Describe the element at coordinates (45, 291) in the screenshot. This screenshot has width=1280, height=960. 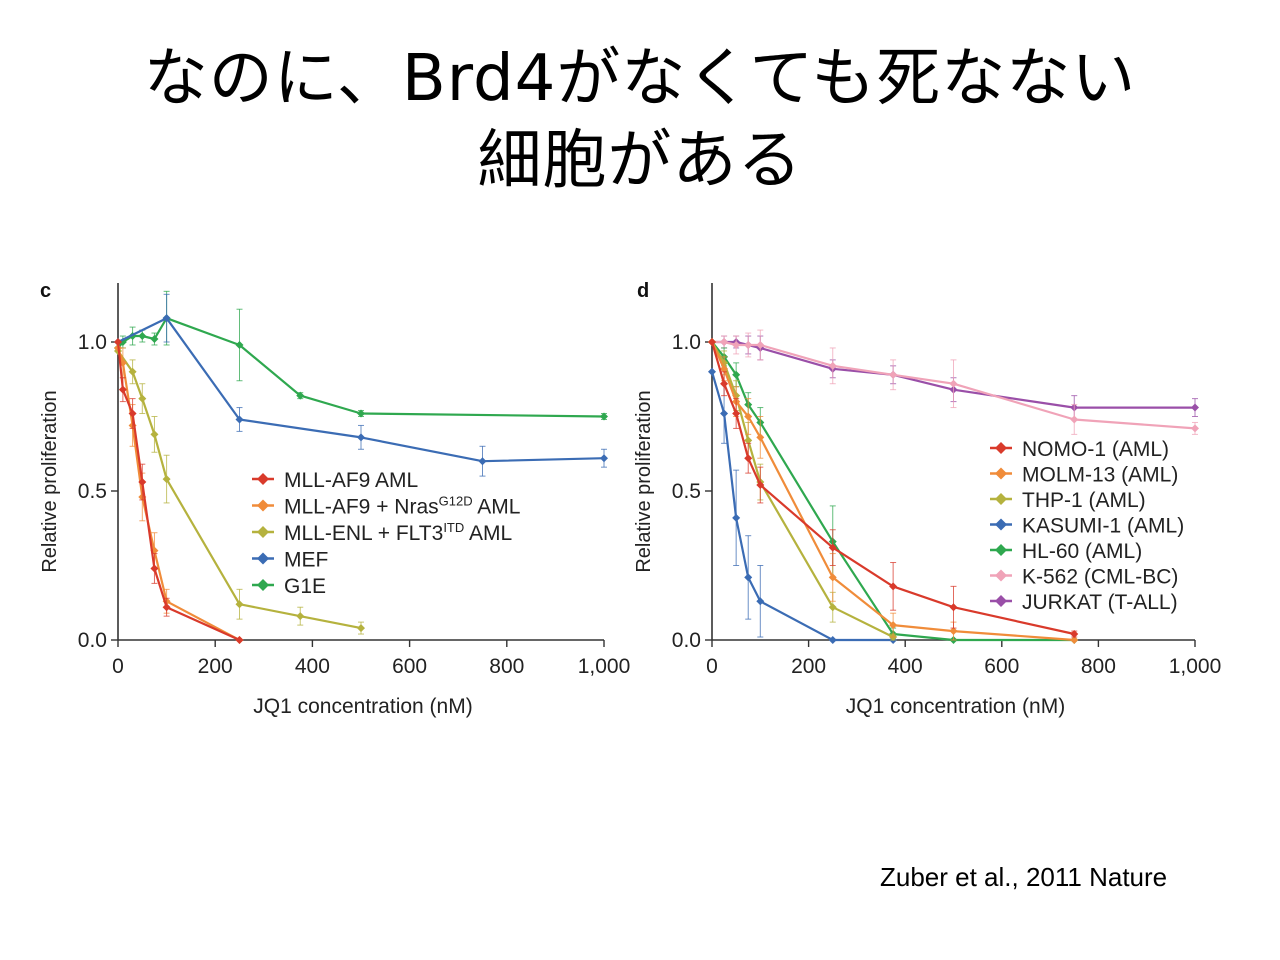
I see `panel-letter: c` at that location.